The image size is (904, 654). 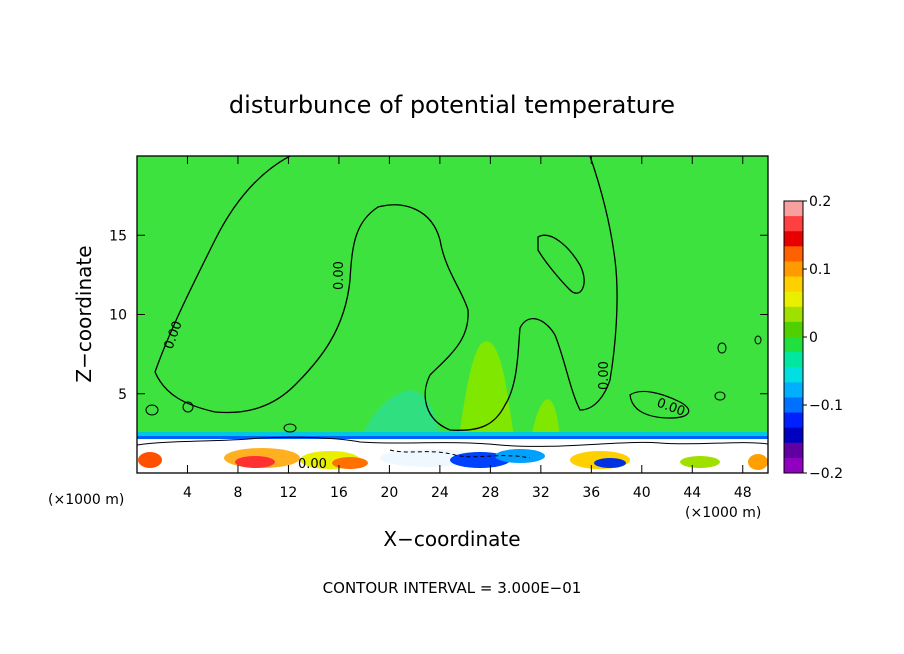 I want to click on y-axis-label: Z−coordinate, so click(x=84, y=313).